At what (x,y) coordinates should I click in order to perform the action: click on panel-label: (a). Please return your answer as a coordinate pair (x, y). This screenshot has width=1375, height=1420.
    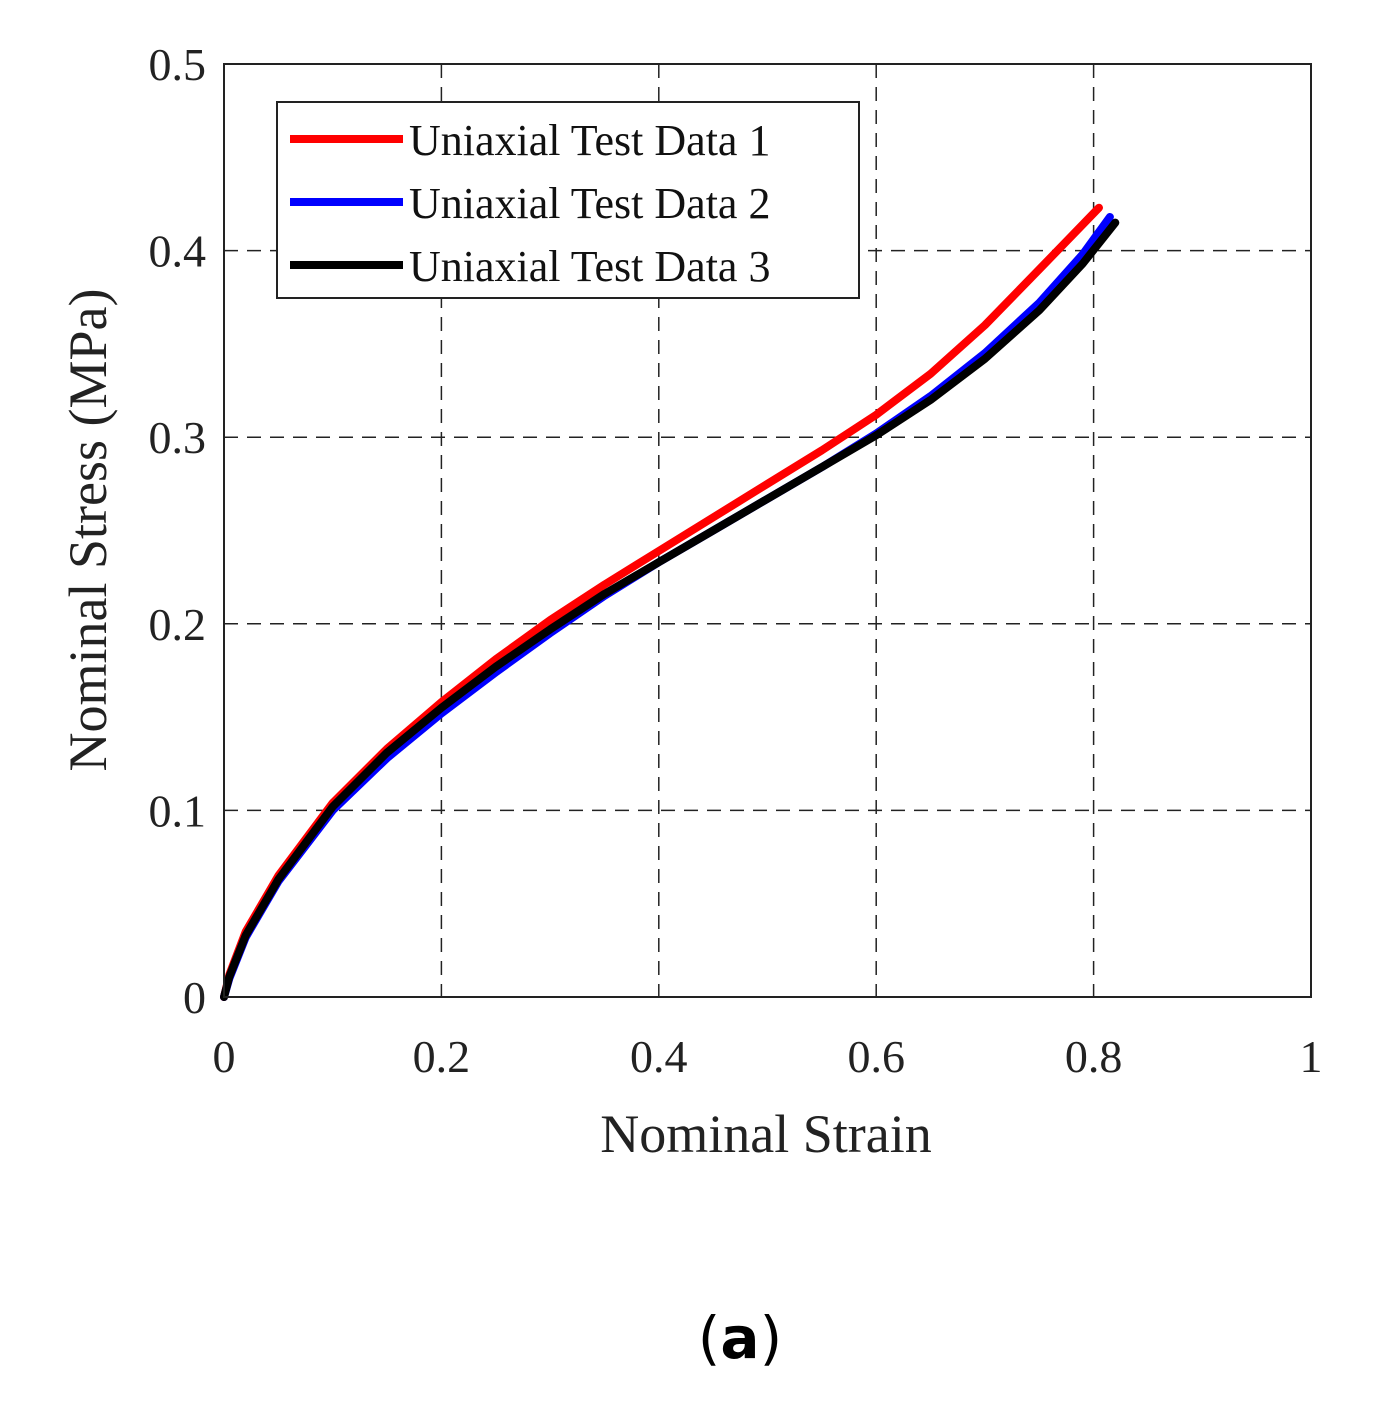
    Looking at the image, I should click on (740, 1338).